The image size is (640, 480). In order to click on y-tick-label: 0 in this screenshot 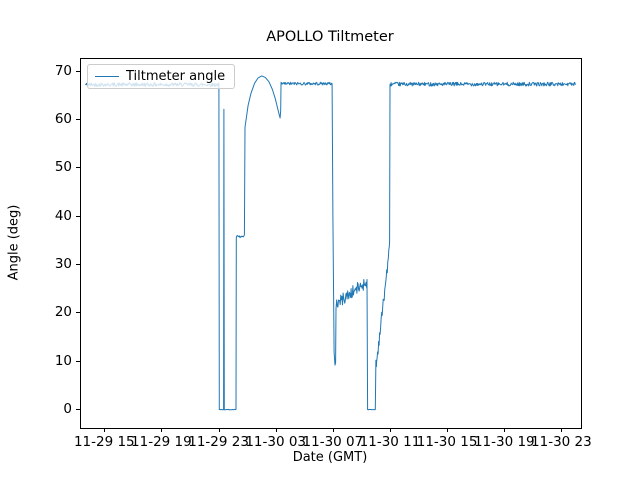, I will do `click(67, 409)`.